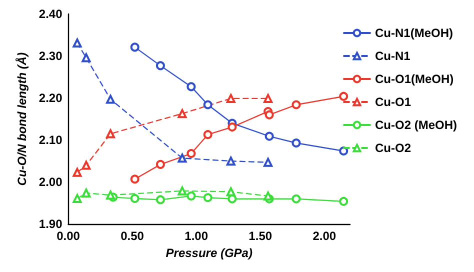 The width and height of the screenshot is (474, 272). Describe the element at coordinates (393, 56) in the screenshot. I see `legend-label: Cu-N1` at that location.